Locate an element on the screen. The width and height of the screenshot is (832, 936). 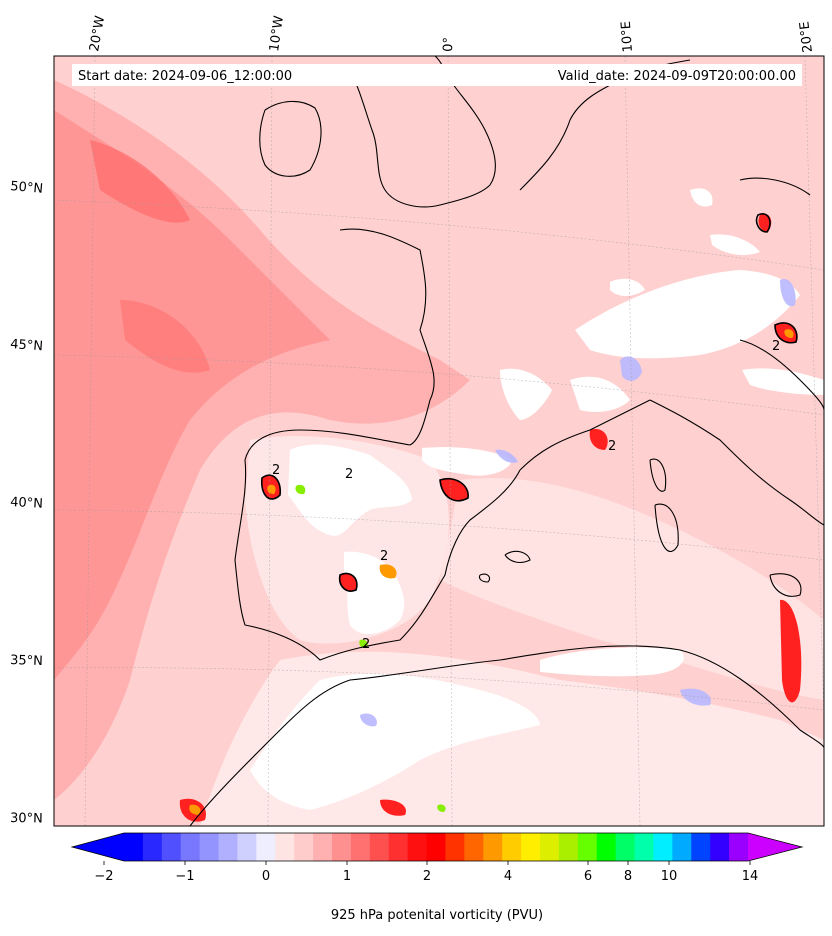
colorbar-label: 925 hPa potenital vorticity (PVU) is located at coordinates (437, 915).